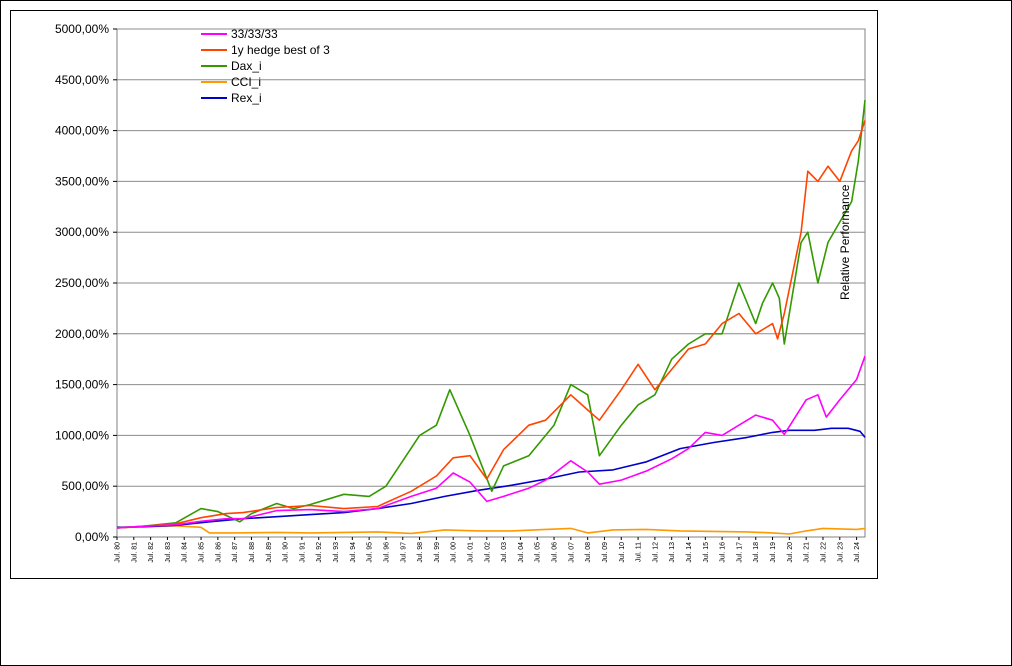 Image resolution: width=1012 pixels, height=666 pixels. What do you see at coordinates (773, 552) in the screenshot?
I see `x-tick-label: Jul. 19` at bounding box center [773, 552].